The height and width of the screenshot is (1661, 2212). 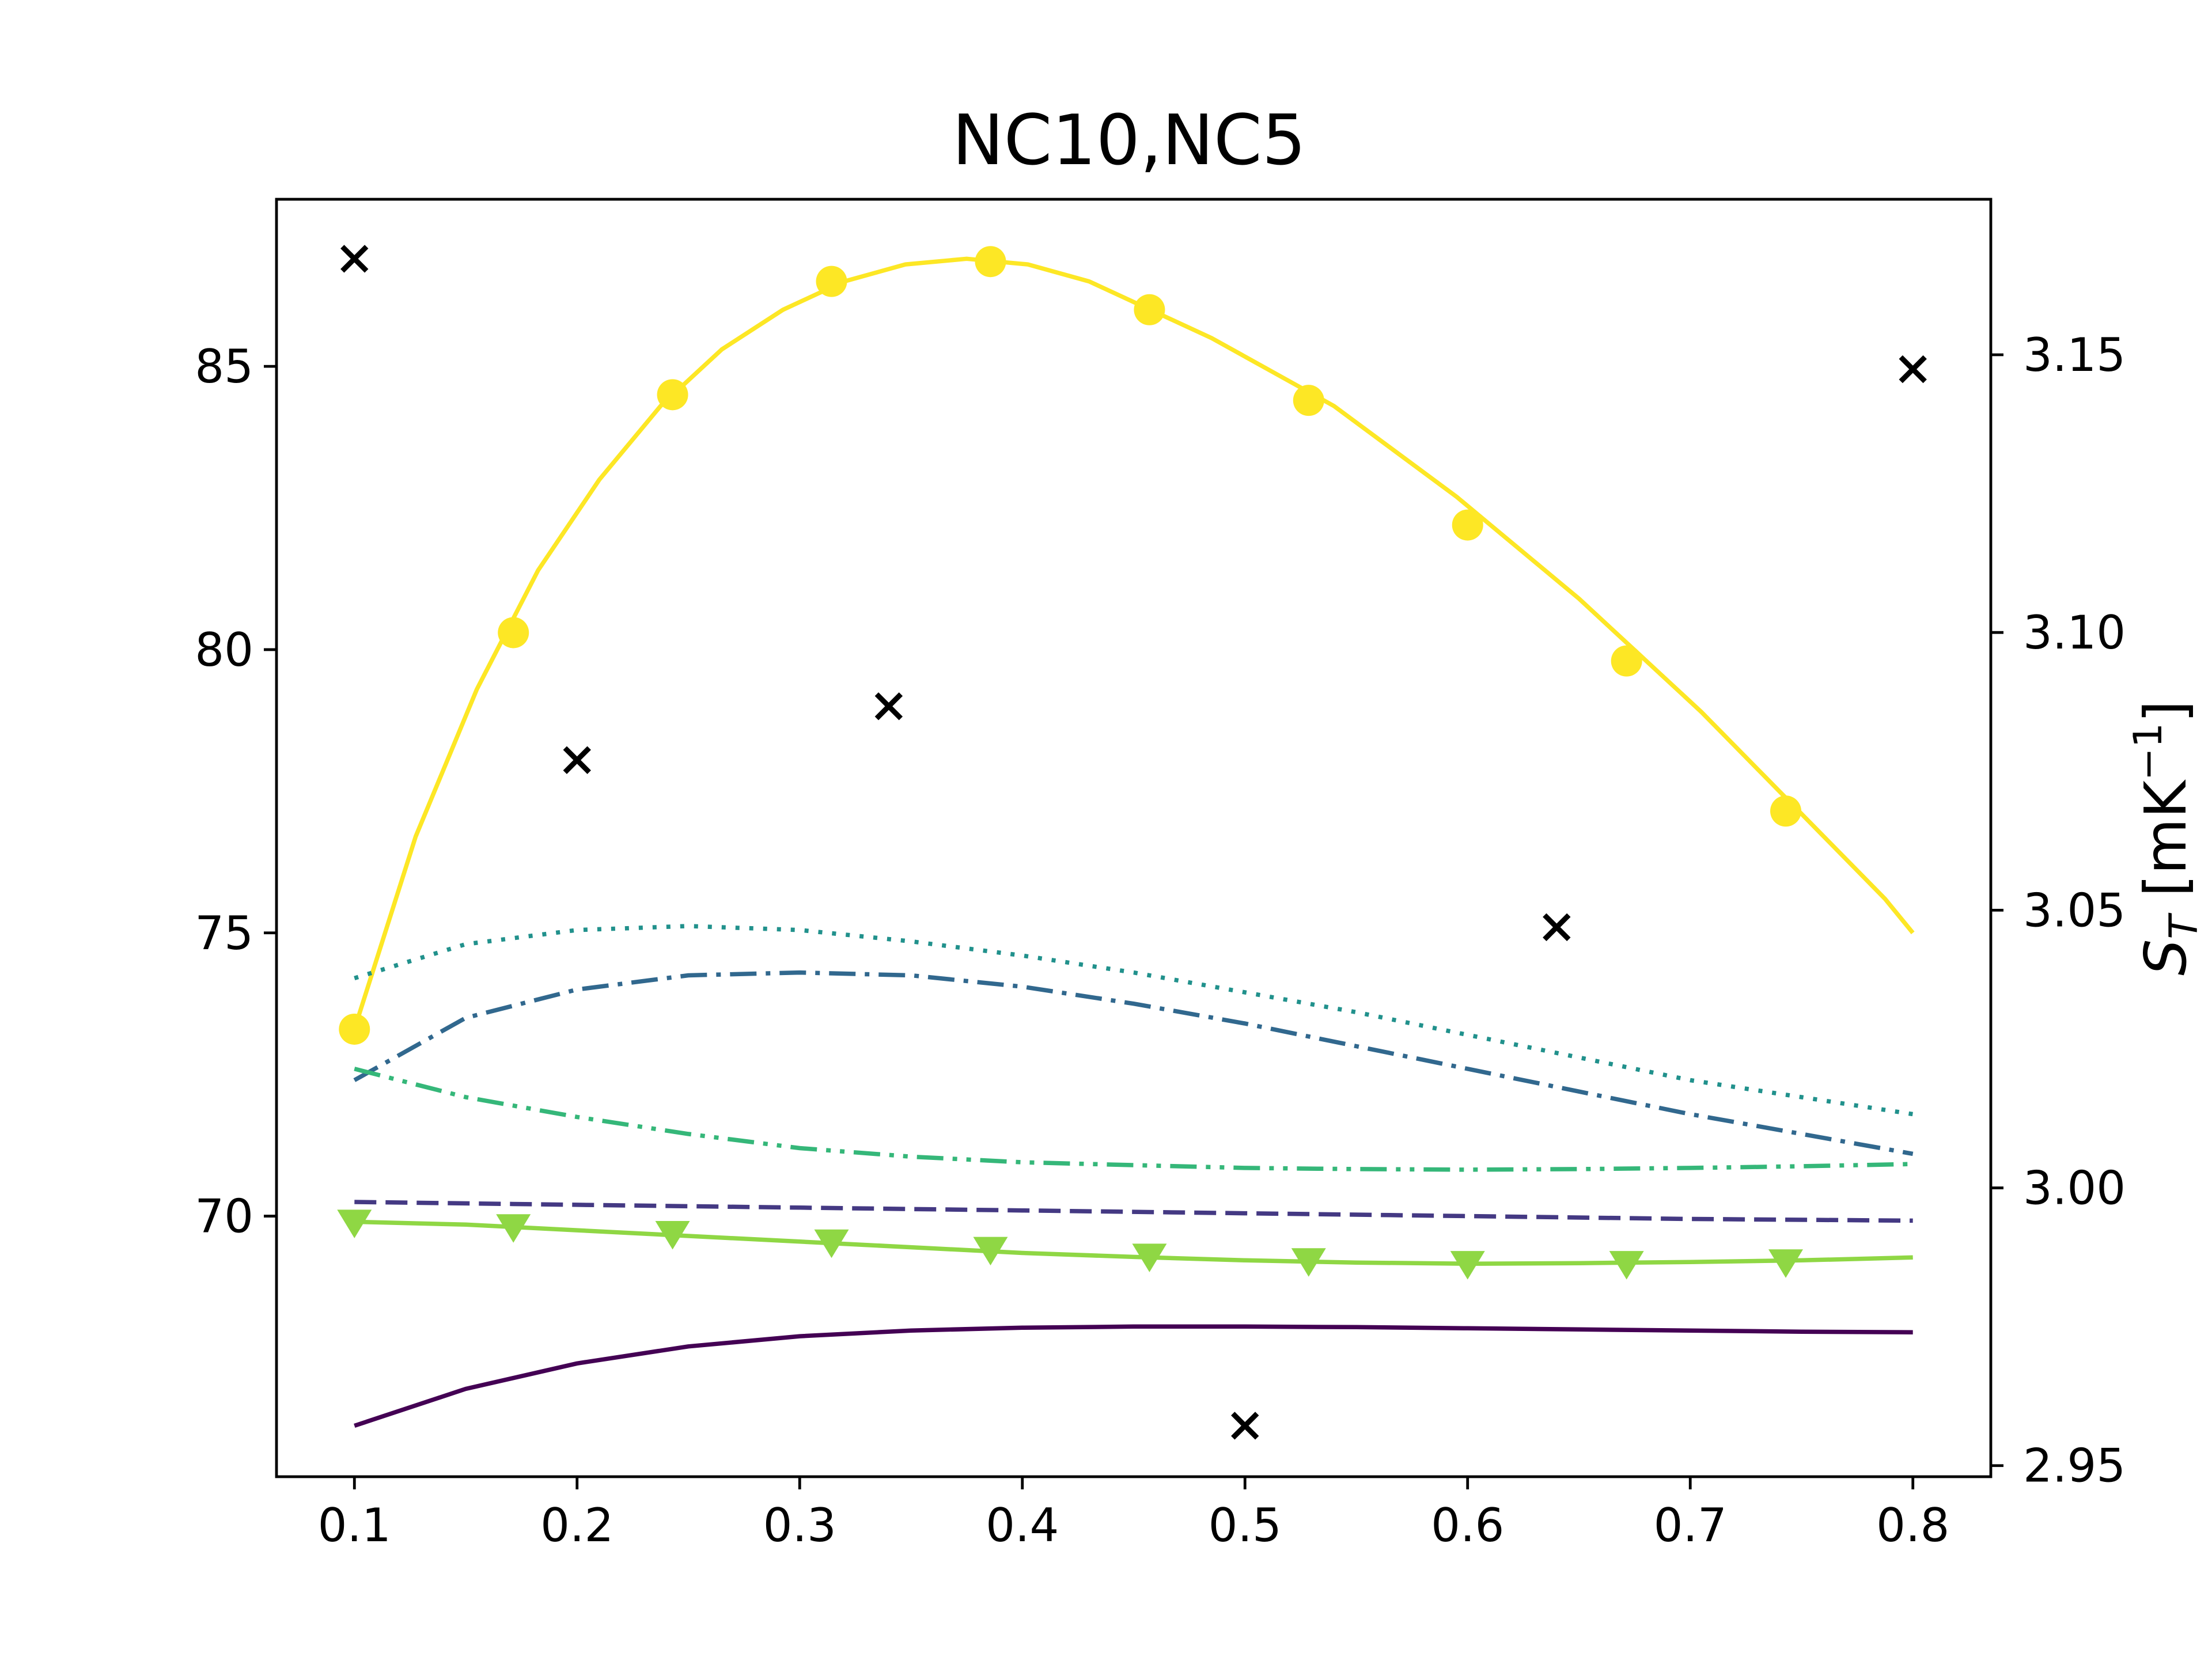 I want to click on y-right-tick-label: 3.15, so click(x=2074, y=355).